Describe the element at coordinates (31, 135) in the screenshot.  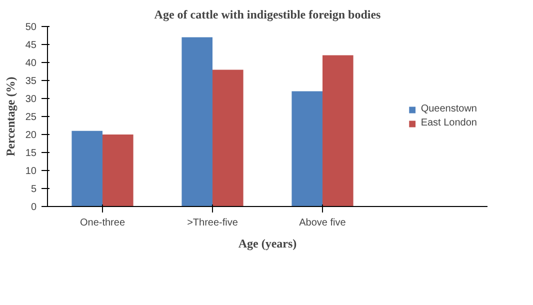
I see `y-tick-label: 20` at that location.